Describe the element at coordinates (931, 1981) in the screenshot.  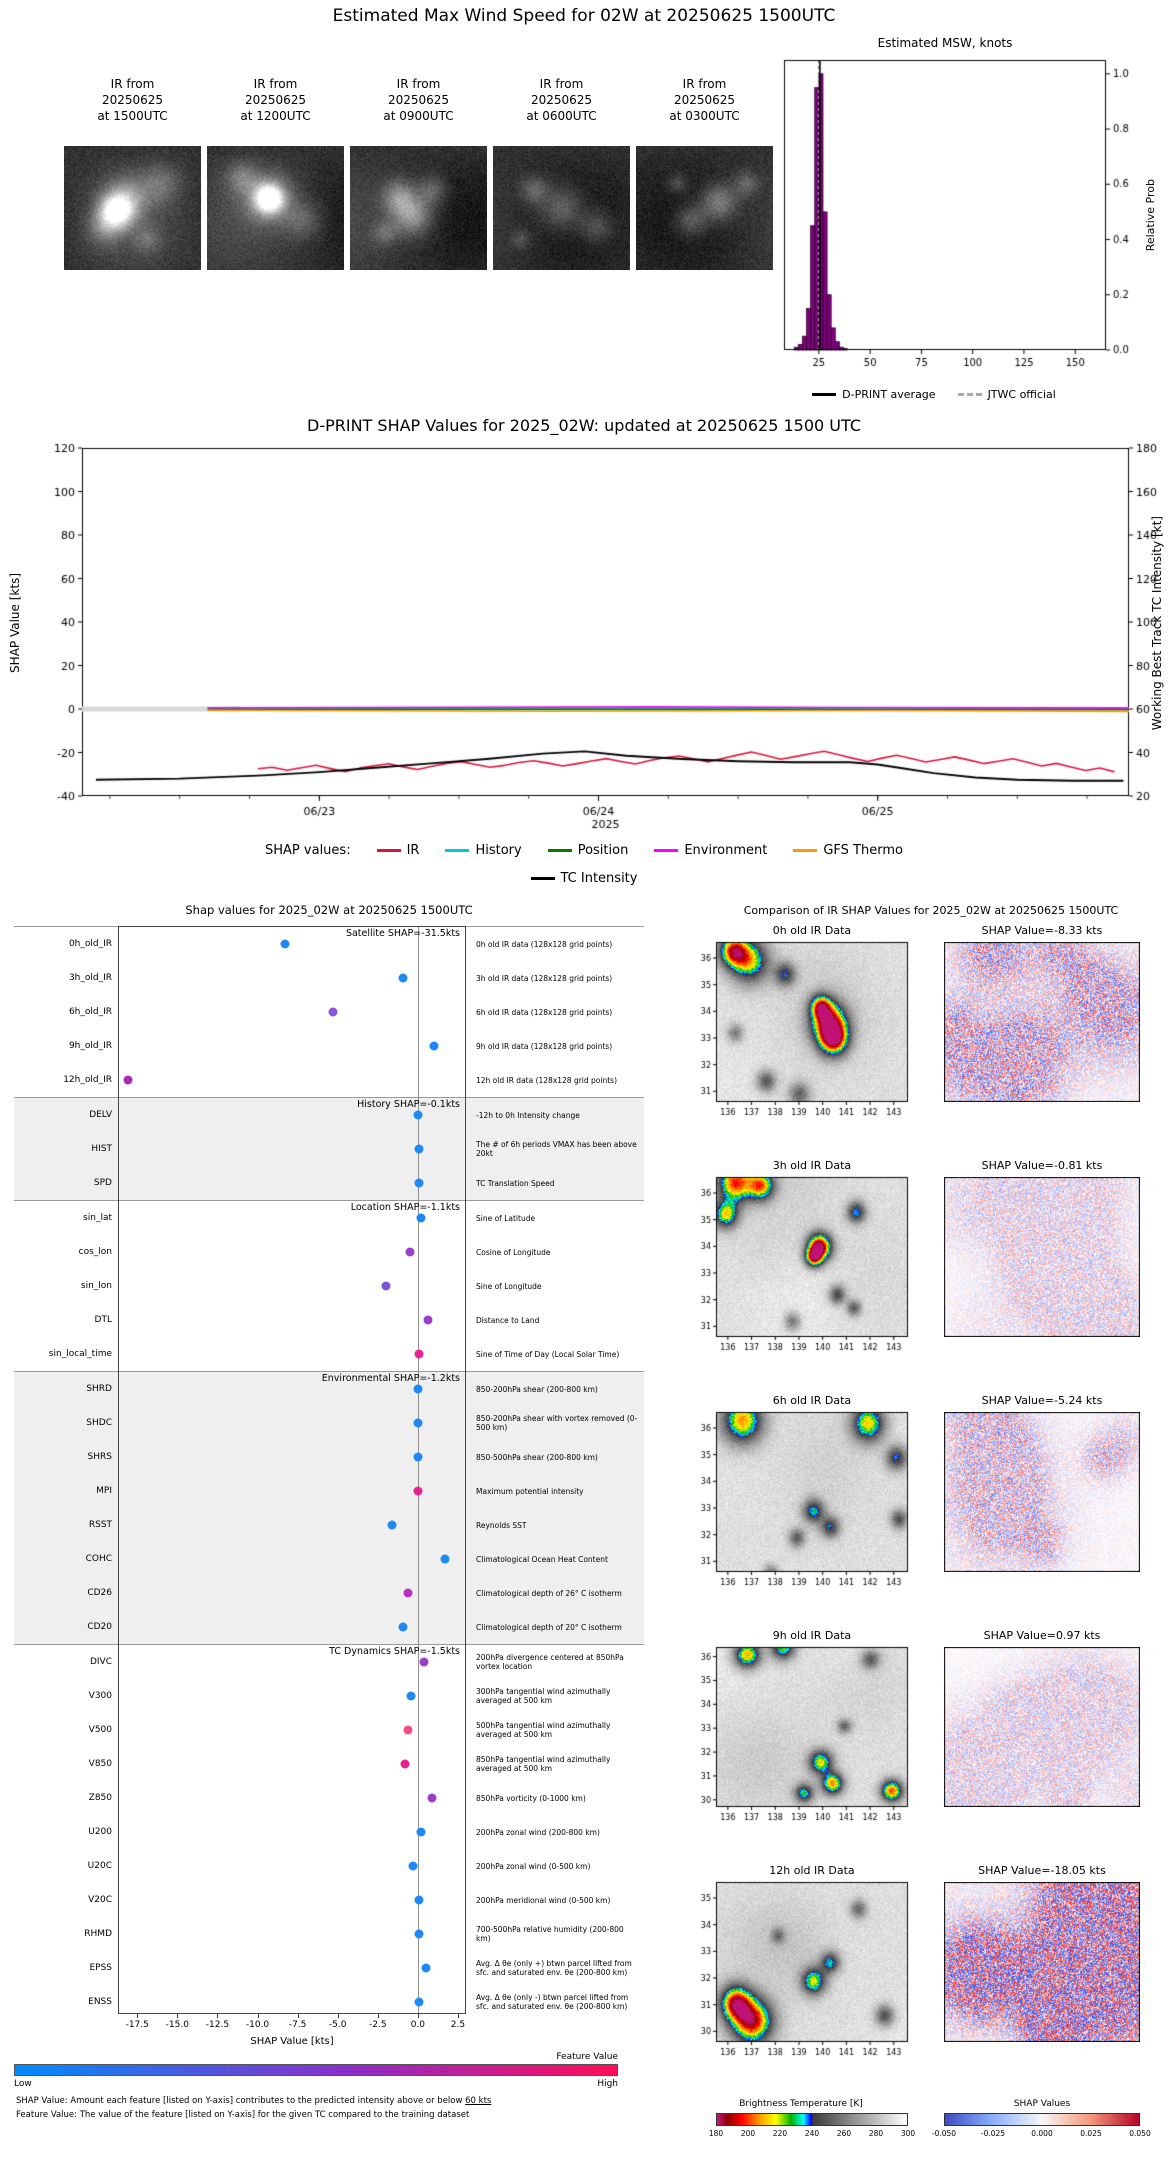
I see `comparison-row: 12h old IR Data SHAP Value=-18.05 kts` at that location.